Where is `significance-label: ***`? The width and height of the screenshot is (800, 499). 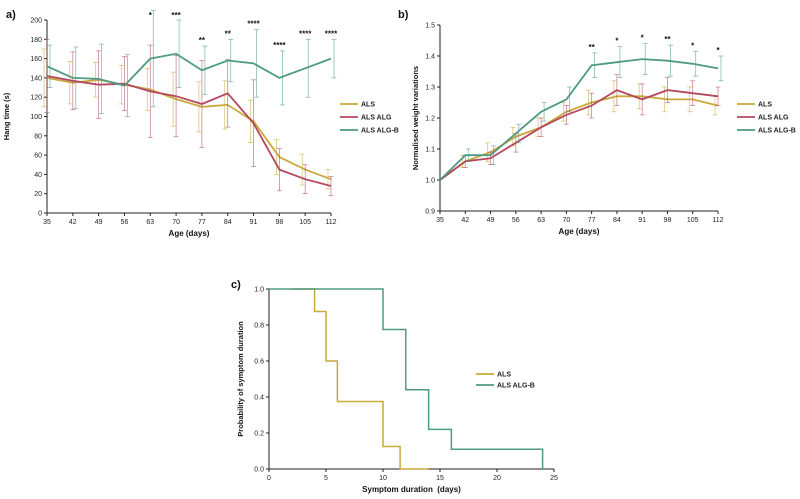 significance-label: *** is located at coordinates (176, 15).